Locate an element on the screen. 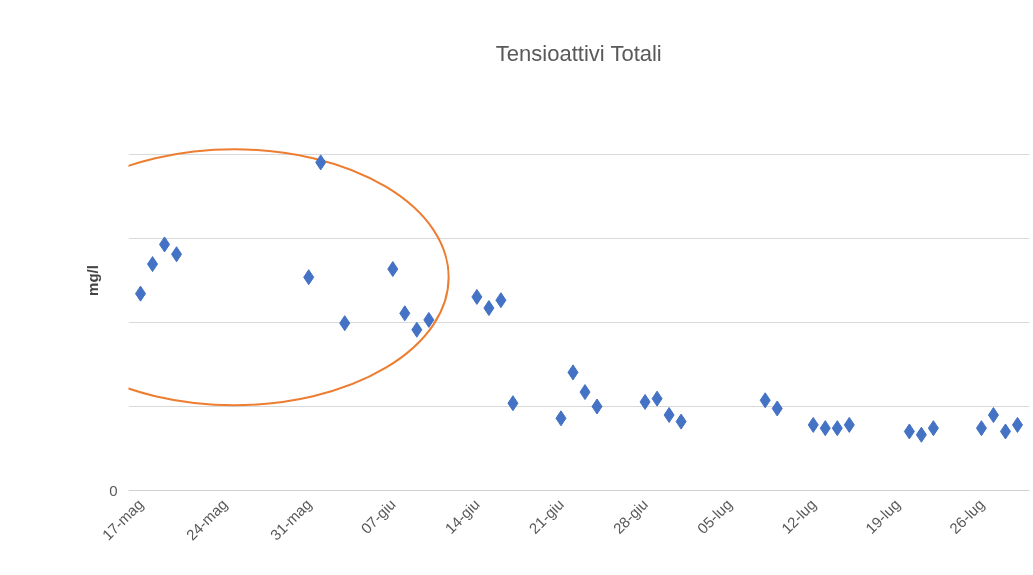  chart-title: Tensioattivi Totali is located at coordinates (578, 53).